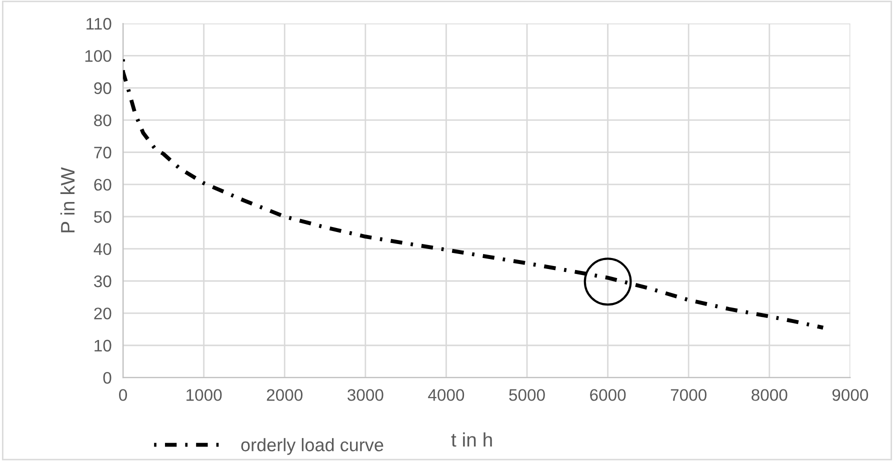  What do you see at coordinates (312, 446) in the screenshot?
I see `legend-label: orderly load curve` at bounding box center [312, 446].